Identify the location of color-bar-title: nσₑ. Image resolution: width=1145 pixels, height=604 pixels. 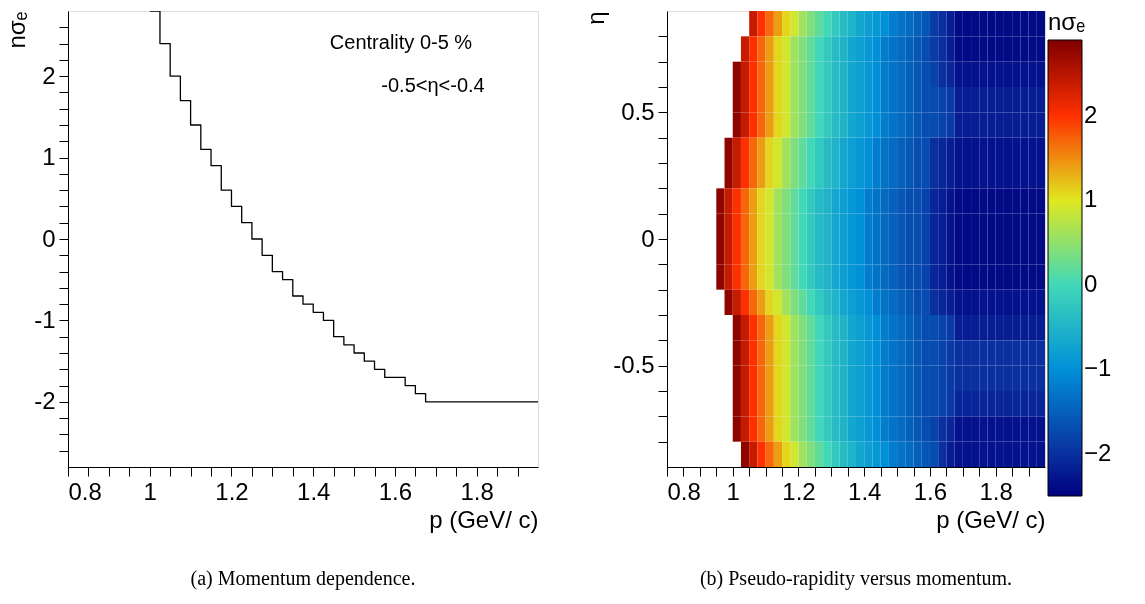
(1067, 21).